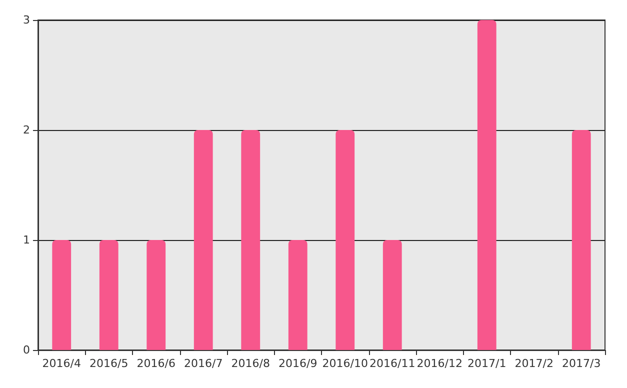 The height and width of the screenshot is (388, 627). I want to click on y-tick-label: 1, so click(26, 240).